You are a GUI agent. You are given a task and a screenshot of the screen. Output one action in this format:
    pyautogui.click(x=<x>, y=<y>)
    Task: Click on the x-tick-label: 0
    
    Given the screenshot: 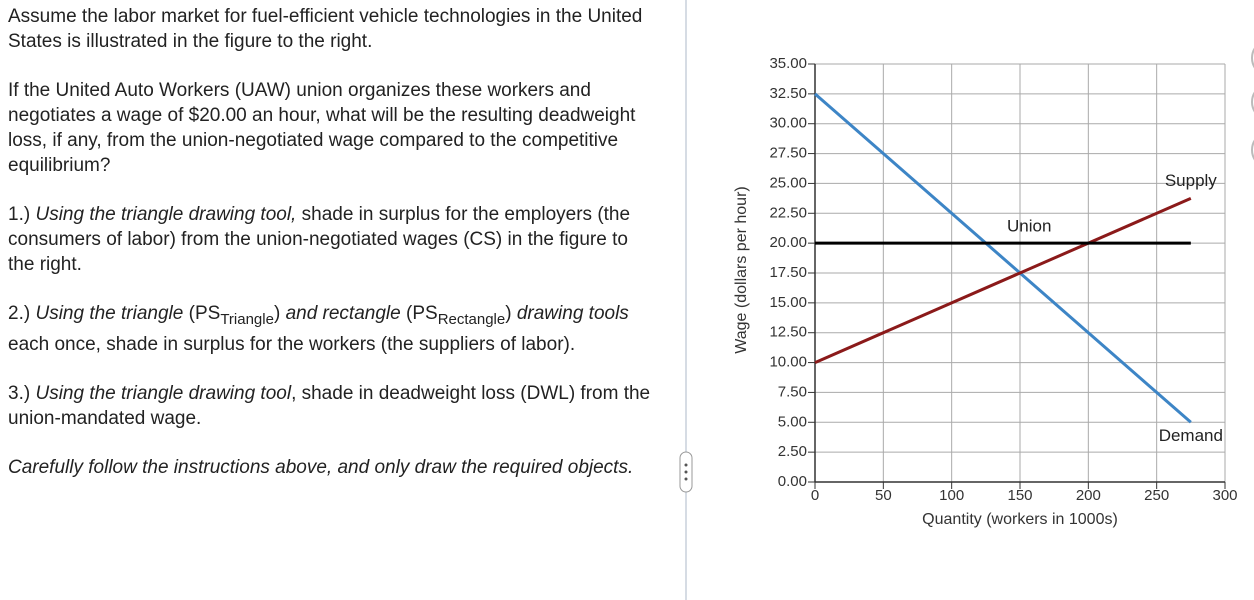 What is the action you would take?
    pyautogui.click(x=815, y=495)
    